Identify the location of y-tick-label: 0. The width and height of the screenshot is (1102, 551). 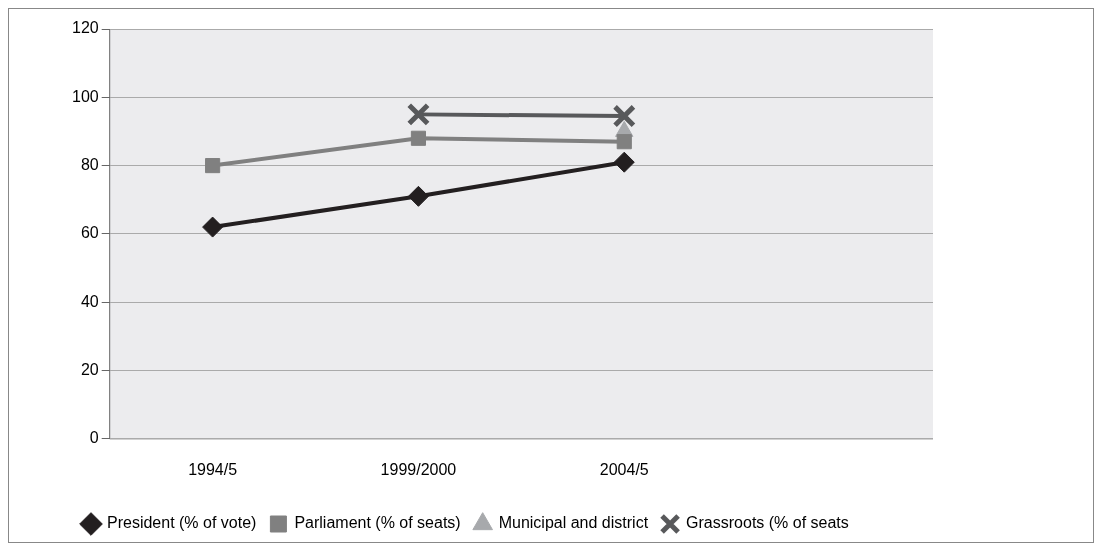
(94, 438).